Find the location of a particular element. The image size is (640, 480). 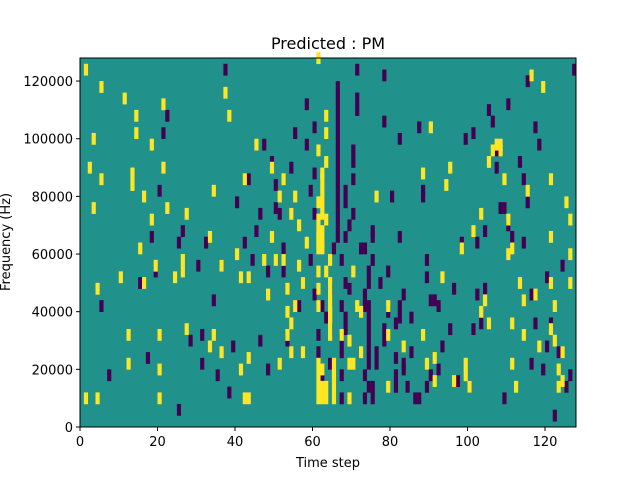

x-tick-label: 40 is located at coordinates (235, 442).